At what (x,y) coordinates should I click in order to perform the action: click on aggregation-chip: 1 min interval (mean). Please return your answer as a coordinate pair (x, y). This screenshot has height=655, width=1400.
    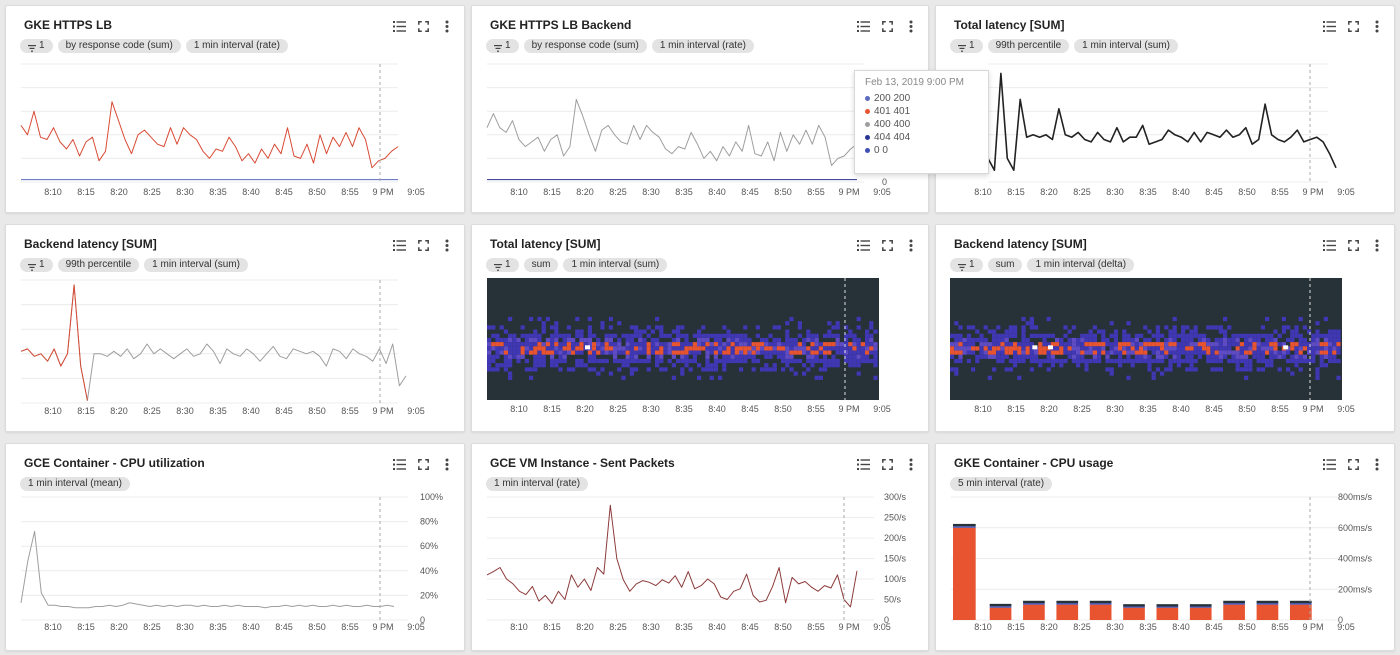
    Looking at the image, I should click on (75, 484).